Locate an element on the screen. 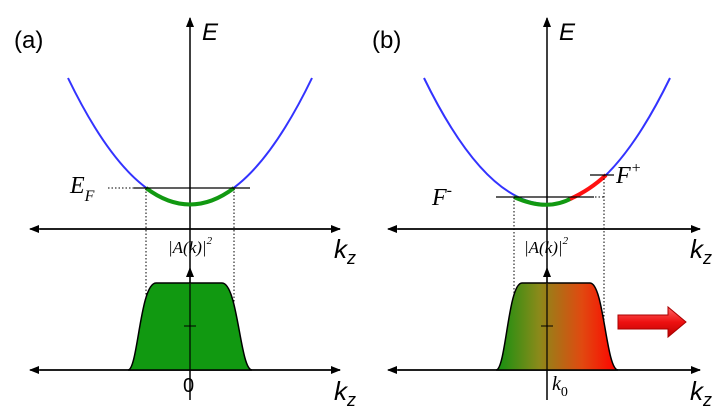  panel-b-f-minus-label: F- is located at coordinates (441, 196).